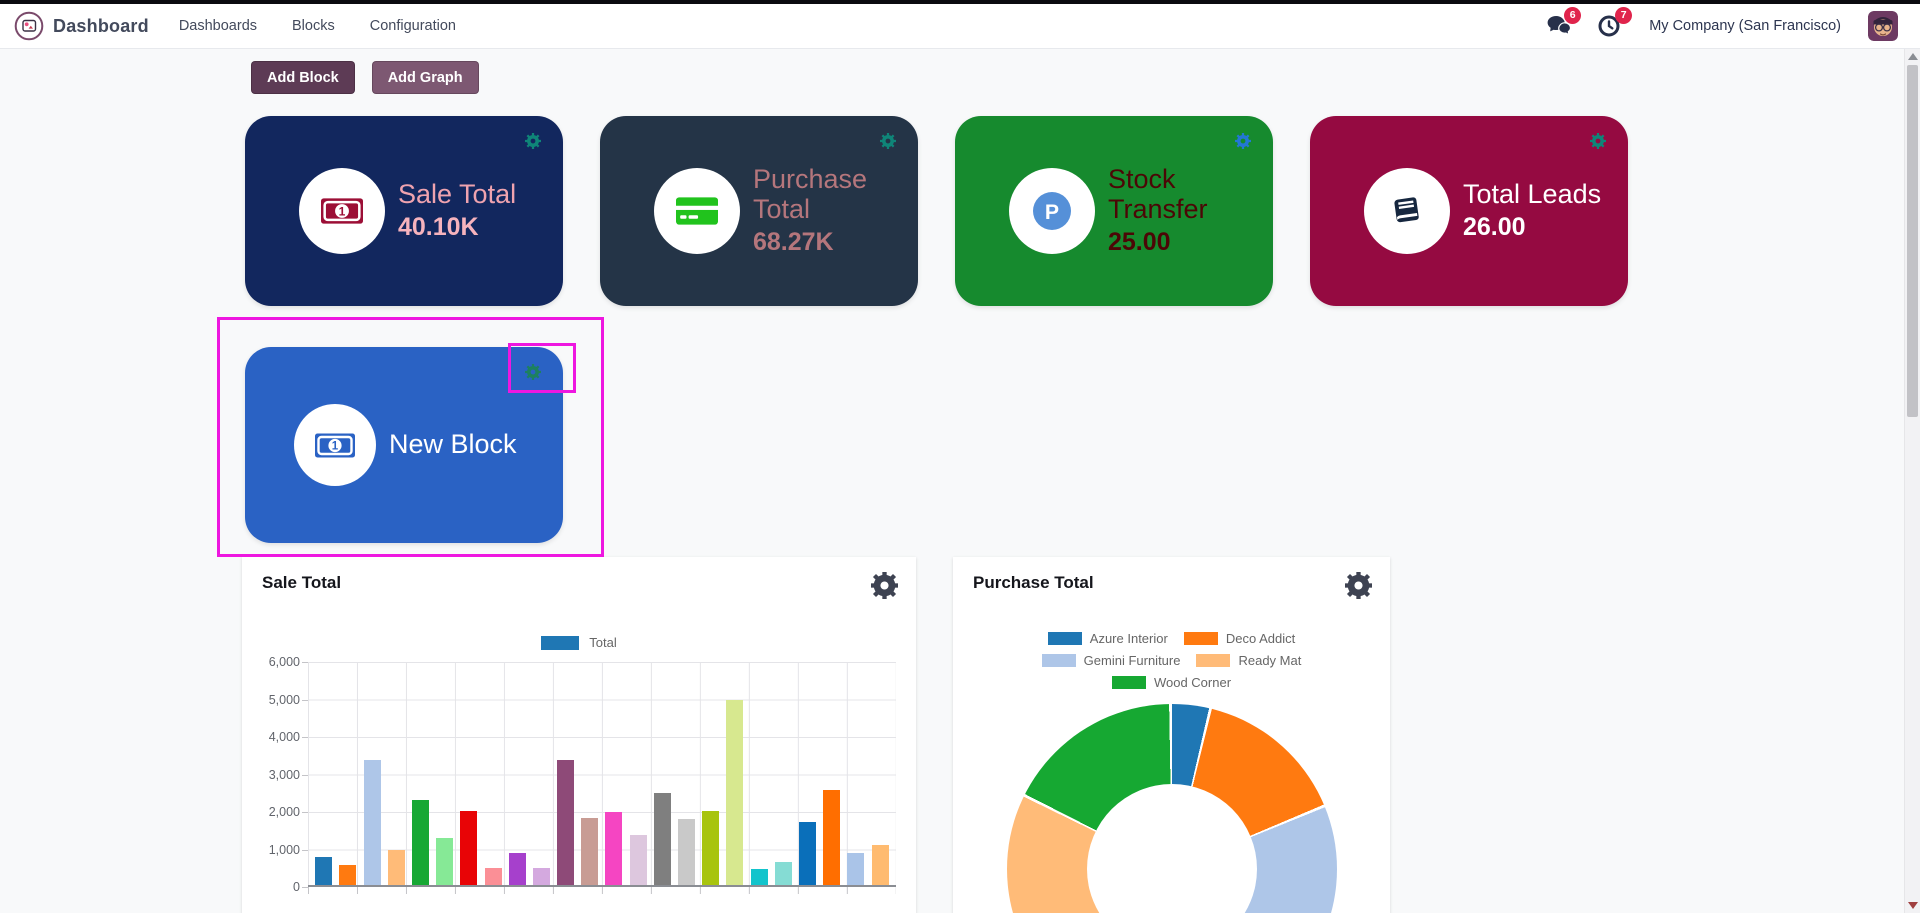 The height and width of the screenshot is (913, 1920). I want to click on legend-item-azure-interior: Azure Interior, so click(1107, 638).